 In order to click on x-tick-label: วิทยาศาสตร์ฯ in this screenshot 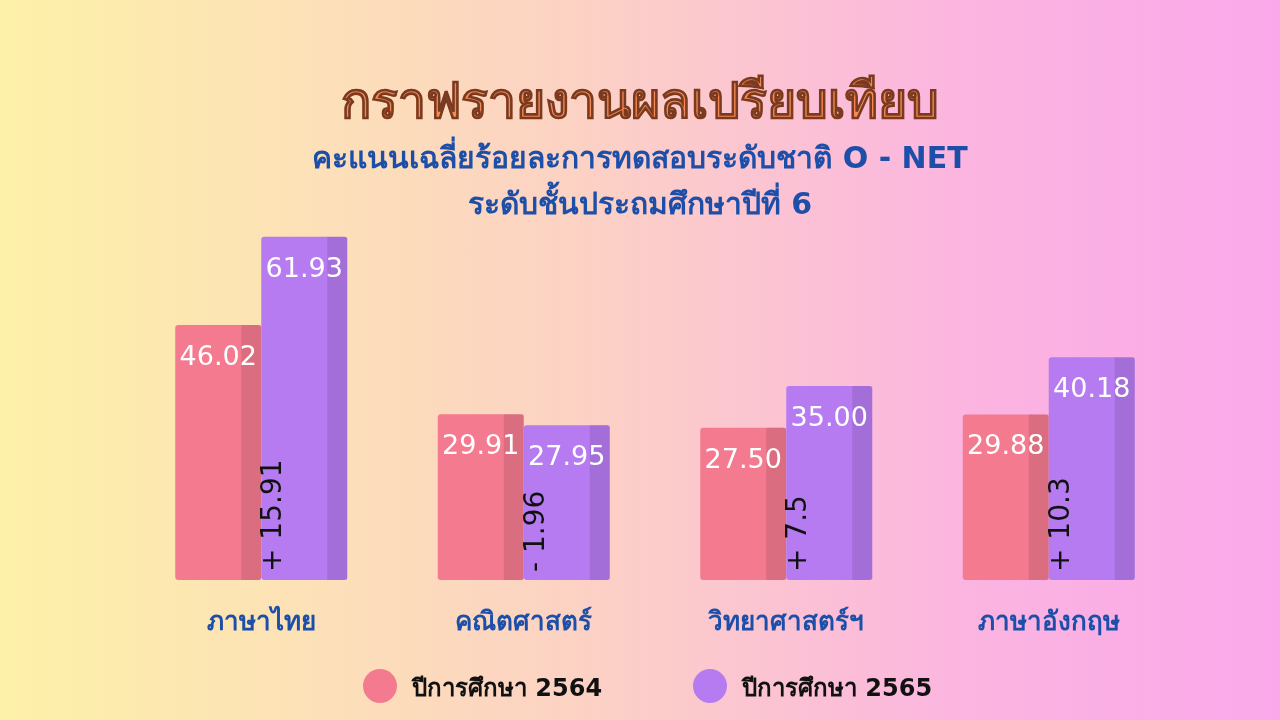, I will do `click(786, 621)`.